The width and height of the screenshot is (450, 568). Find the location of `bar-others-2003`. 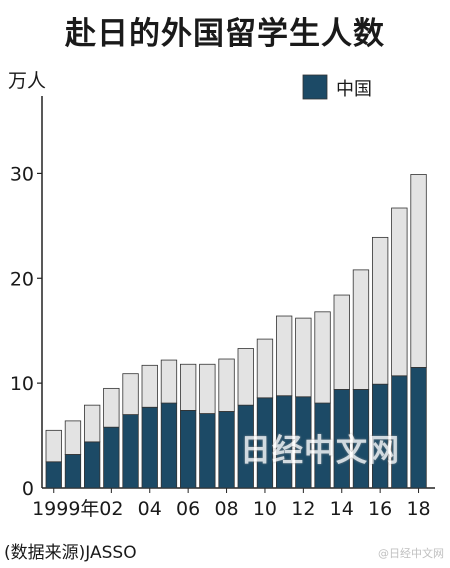

bar-others-2003 is located at coordinates (130, 394).